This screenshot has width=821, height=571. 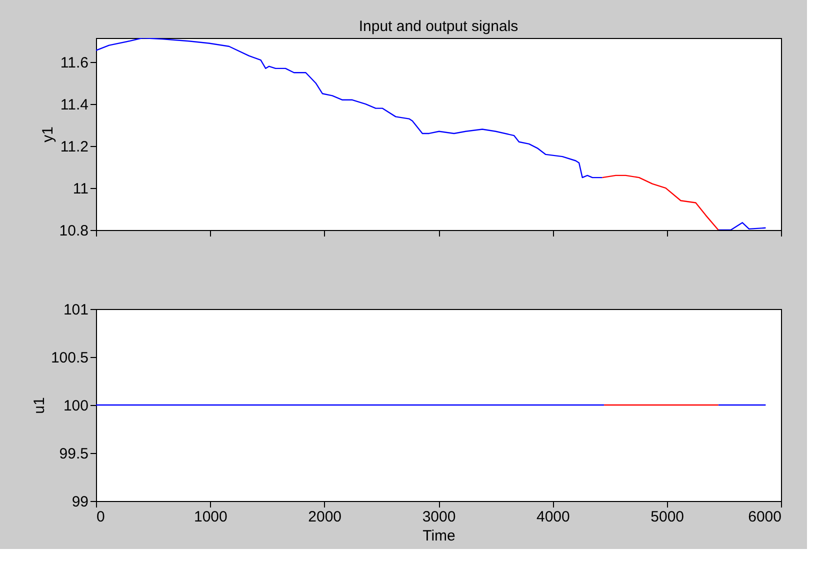 What do you see at coordinates (660, 202) in the screenshot?
I see `line-series` at bounding box center [660, 202].